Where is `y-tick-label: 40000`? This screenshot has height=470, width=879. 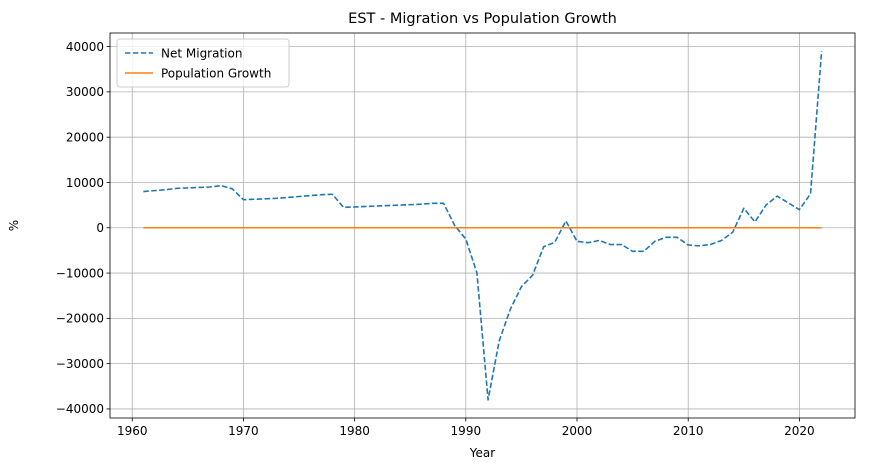
y-tick-label: 40000 is located at coordinates (85, 47).